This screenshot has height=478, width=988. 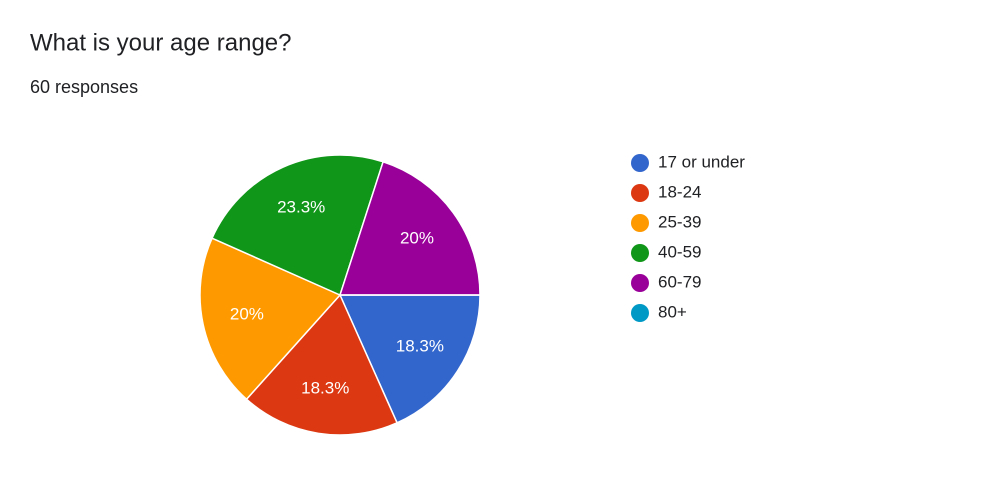 What do you see at coordinates (679, 251) in the screenshot?
I see `legend-label: 40-59` at bounding box center [679, 251].